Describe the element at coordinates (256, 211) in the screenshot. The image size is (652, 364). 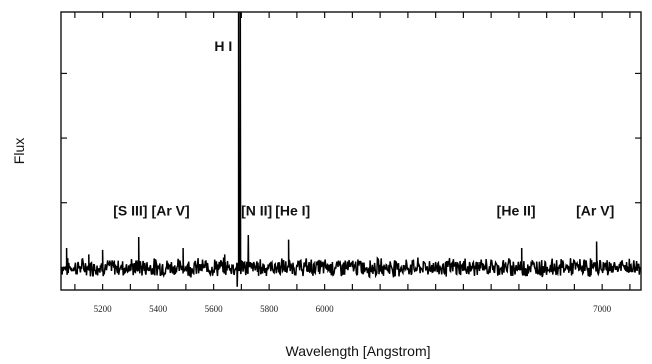
I see `line-annotation: [N II]` at that location.